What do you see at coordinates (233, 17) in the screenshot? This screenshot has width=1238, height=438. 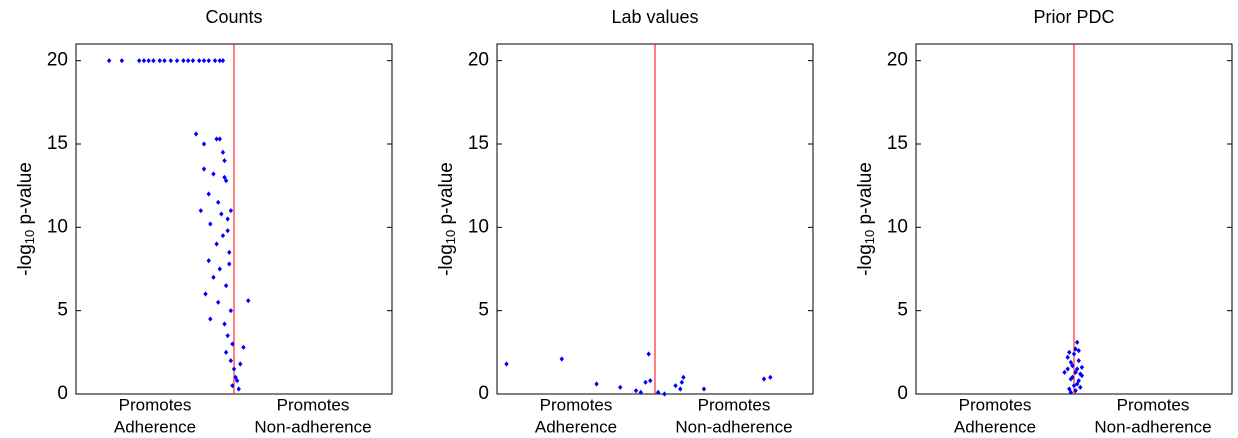 I see `chart-title: Counts` at bounding box center [233, 17].